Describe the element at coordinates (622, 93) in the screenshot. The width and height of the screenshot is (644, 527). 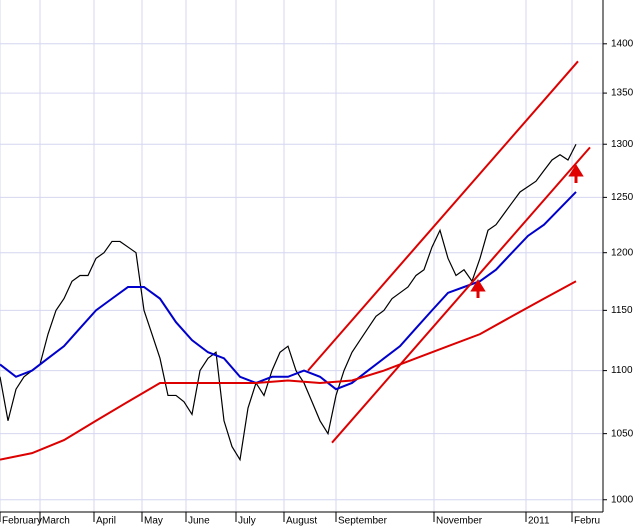
I see `y-tick-label: 1350` at that location.